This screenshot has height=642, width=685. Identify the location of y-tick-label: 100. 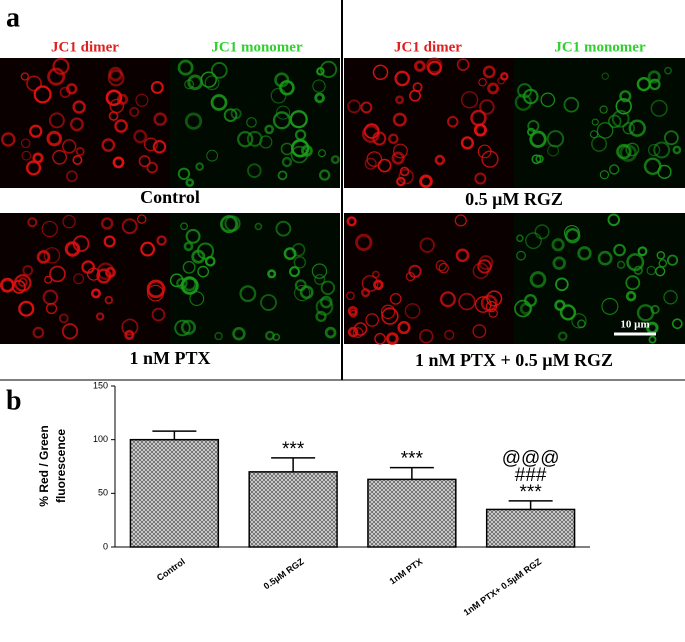
(100, 439).